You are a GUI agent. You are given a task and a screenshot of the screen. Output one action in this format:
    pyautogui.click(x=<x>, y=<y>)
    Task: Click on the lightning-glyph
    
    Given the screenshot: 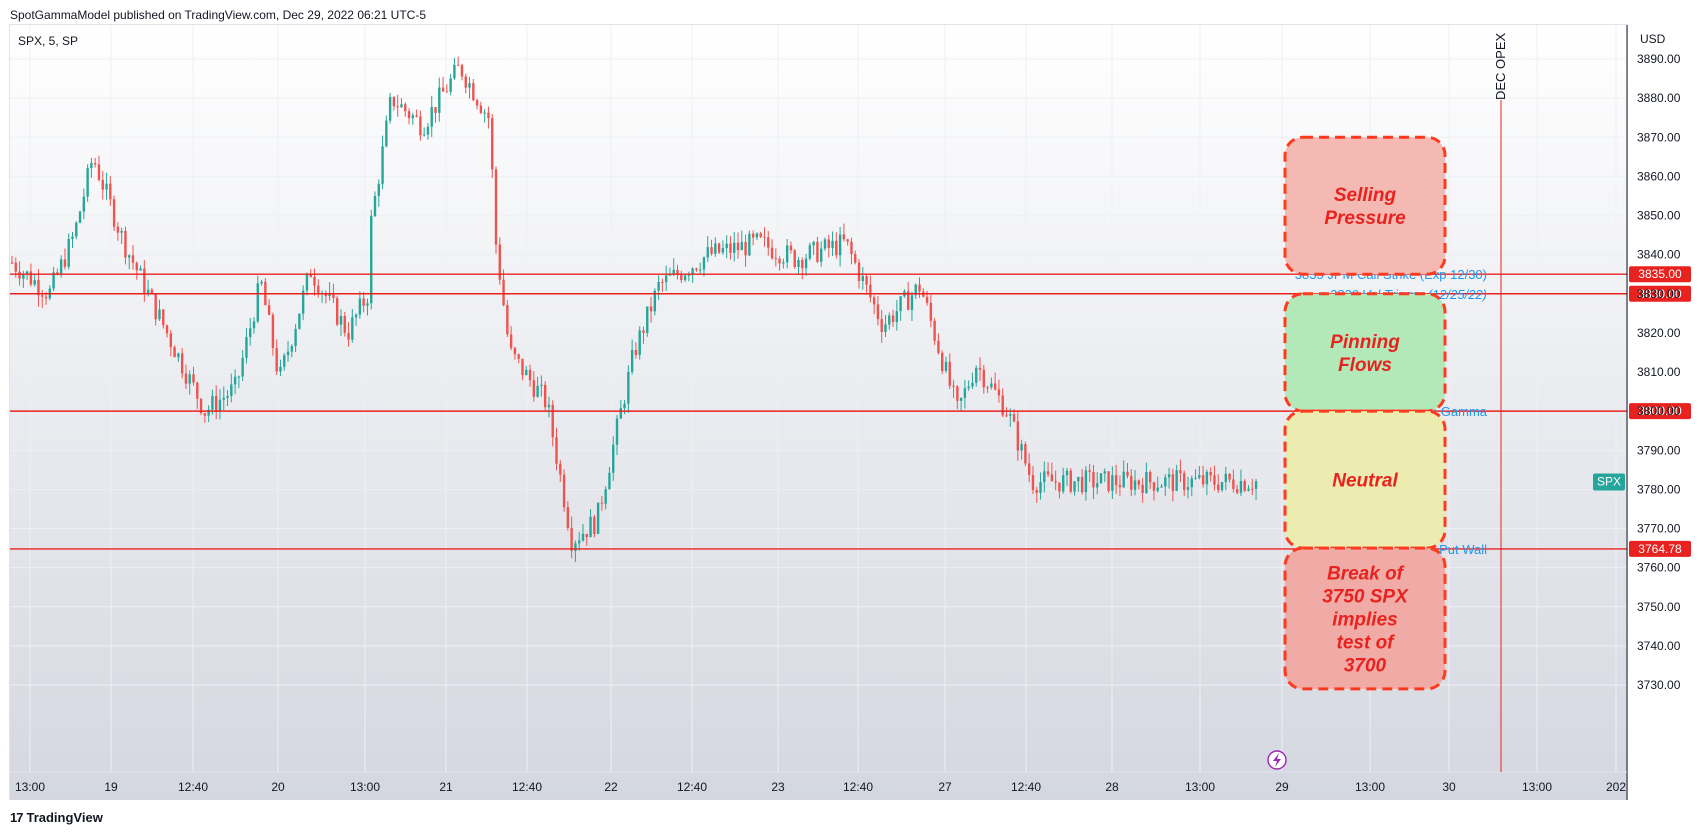 What is the action you would take?
    pyautogui.click(x=1277, y=760)
    